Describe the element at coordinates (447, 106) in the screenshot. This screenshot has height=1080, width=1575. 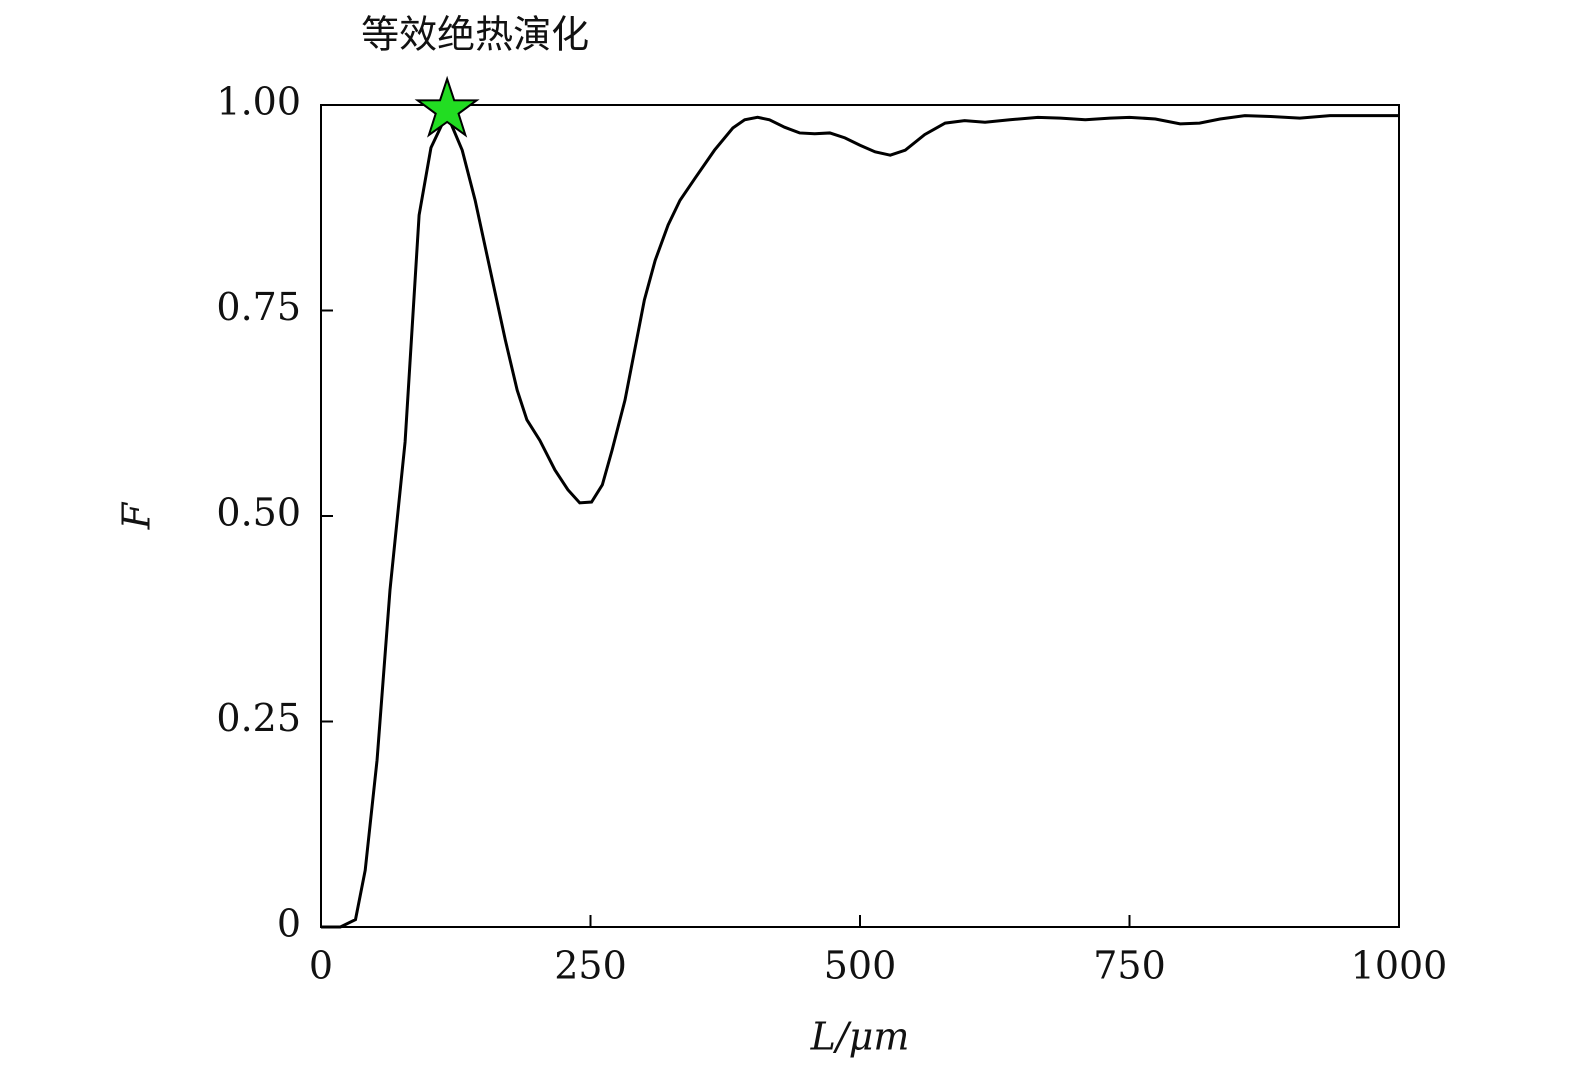
I see `star-marker` at that location.